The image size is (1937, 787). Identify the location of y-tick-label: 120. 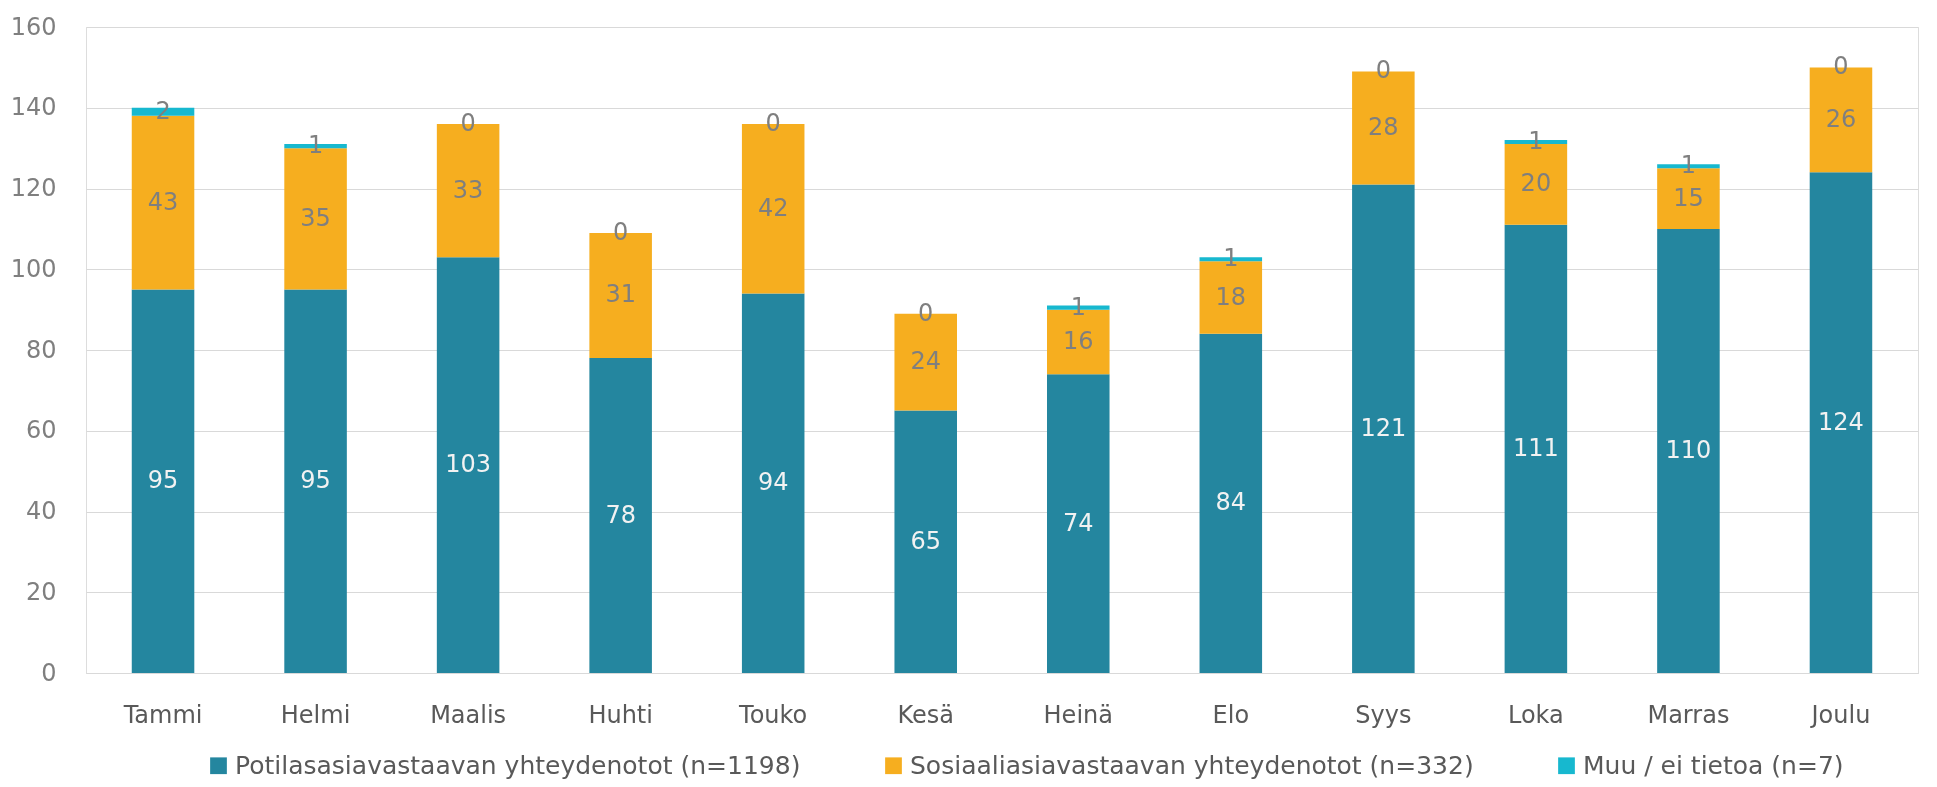
(33, 188).